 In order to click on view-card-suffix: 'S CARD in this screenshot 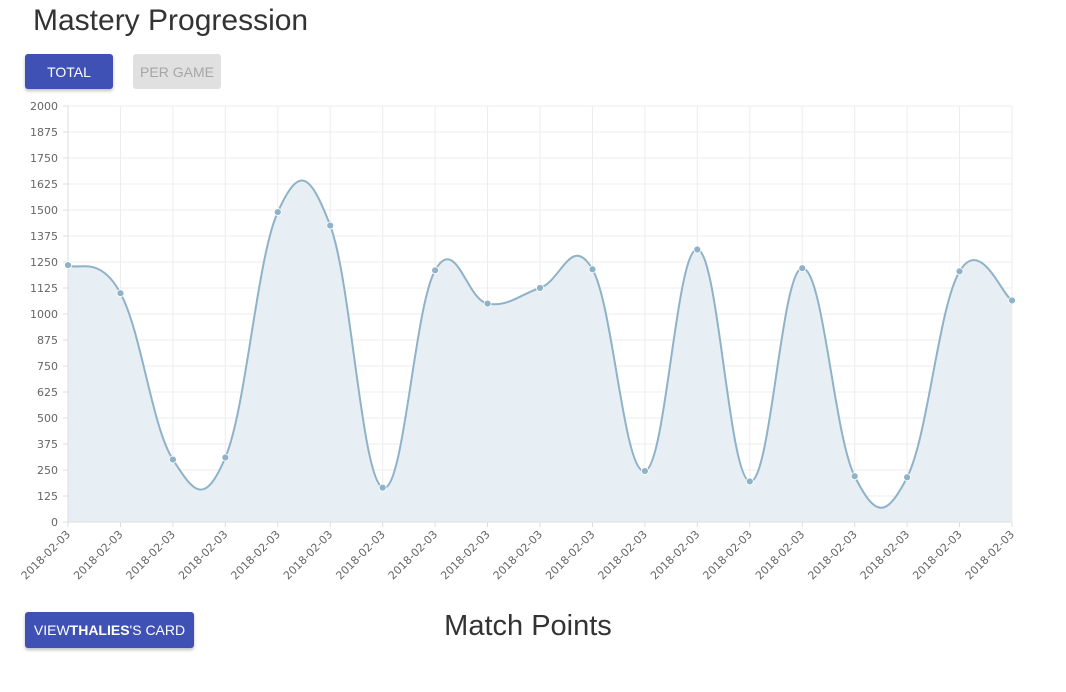, I will do `click(157, 630)`.